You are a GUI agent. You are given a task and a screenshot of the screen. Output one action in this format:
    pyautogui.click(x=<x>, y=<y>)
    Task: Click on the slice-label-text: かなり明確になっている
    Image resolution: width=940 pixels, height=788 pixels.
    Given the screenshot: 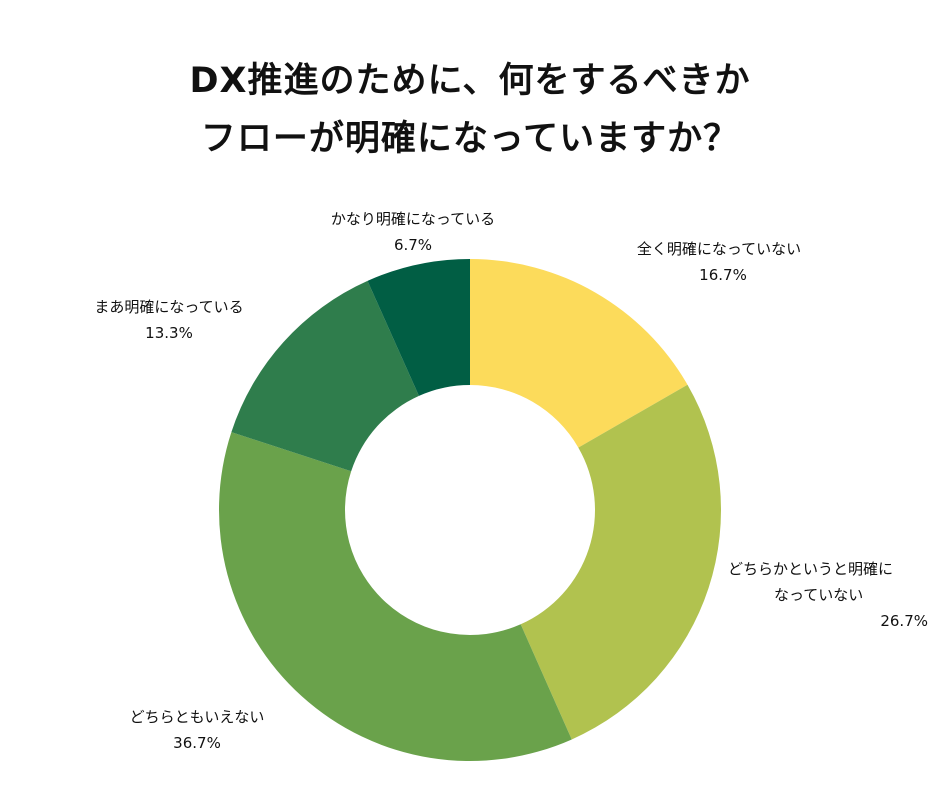 What is the action you would take?
    pyautogui.click(x=413, y=219)
    